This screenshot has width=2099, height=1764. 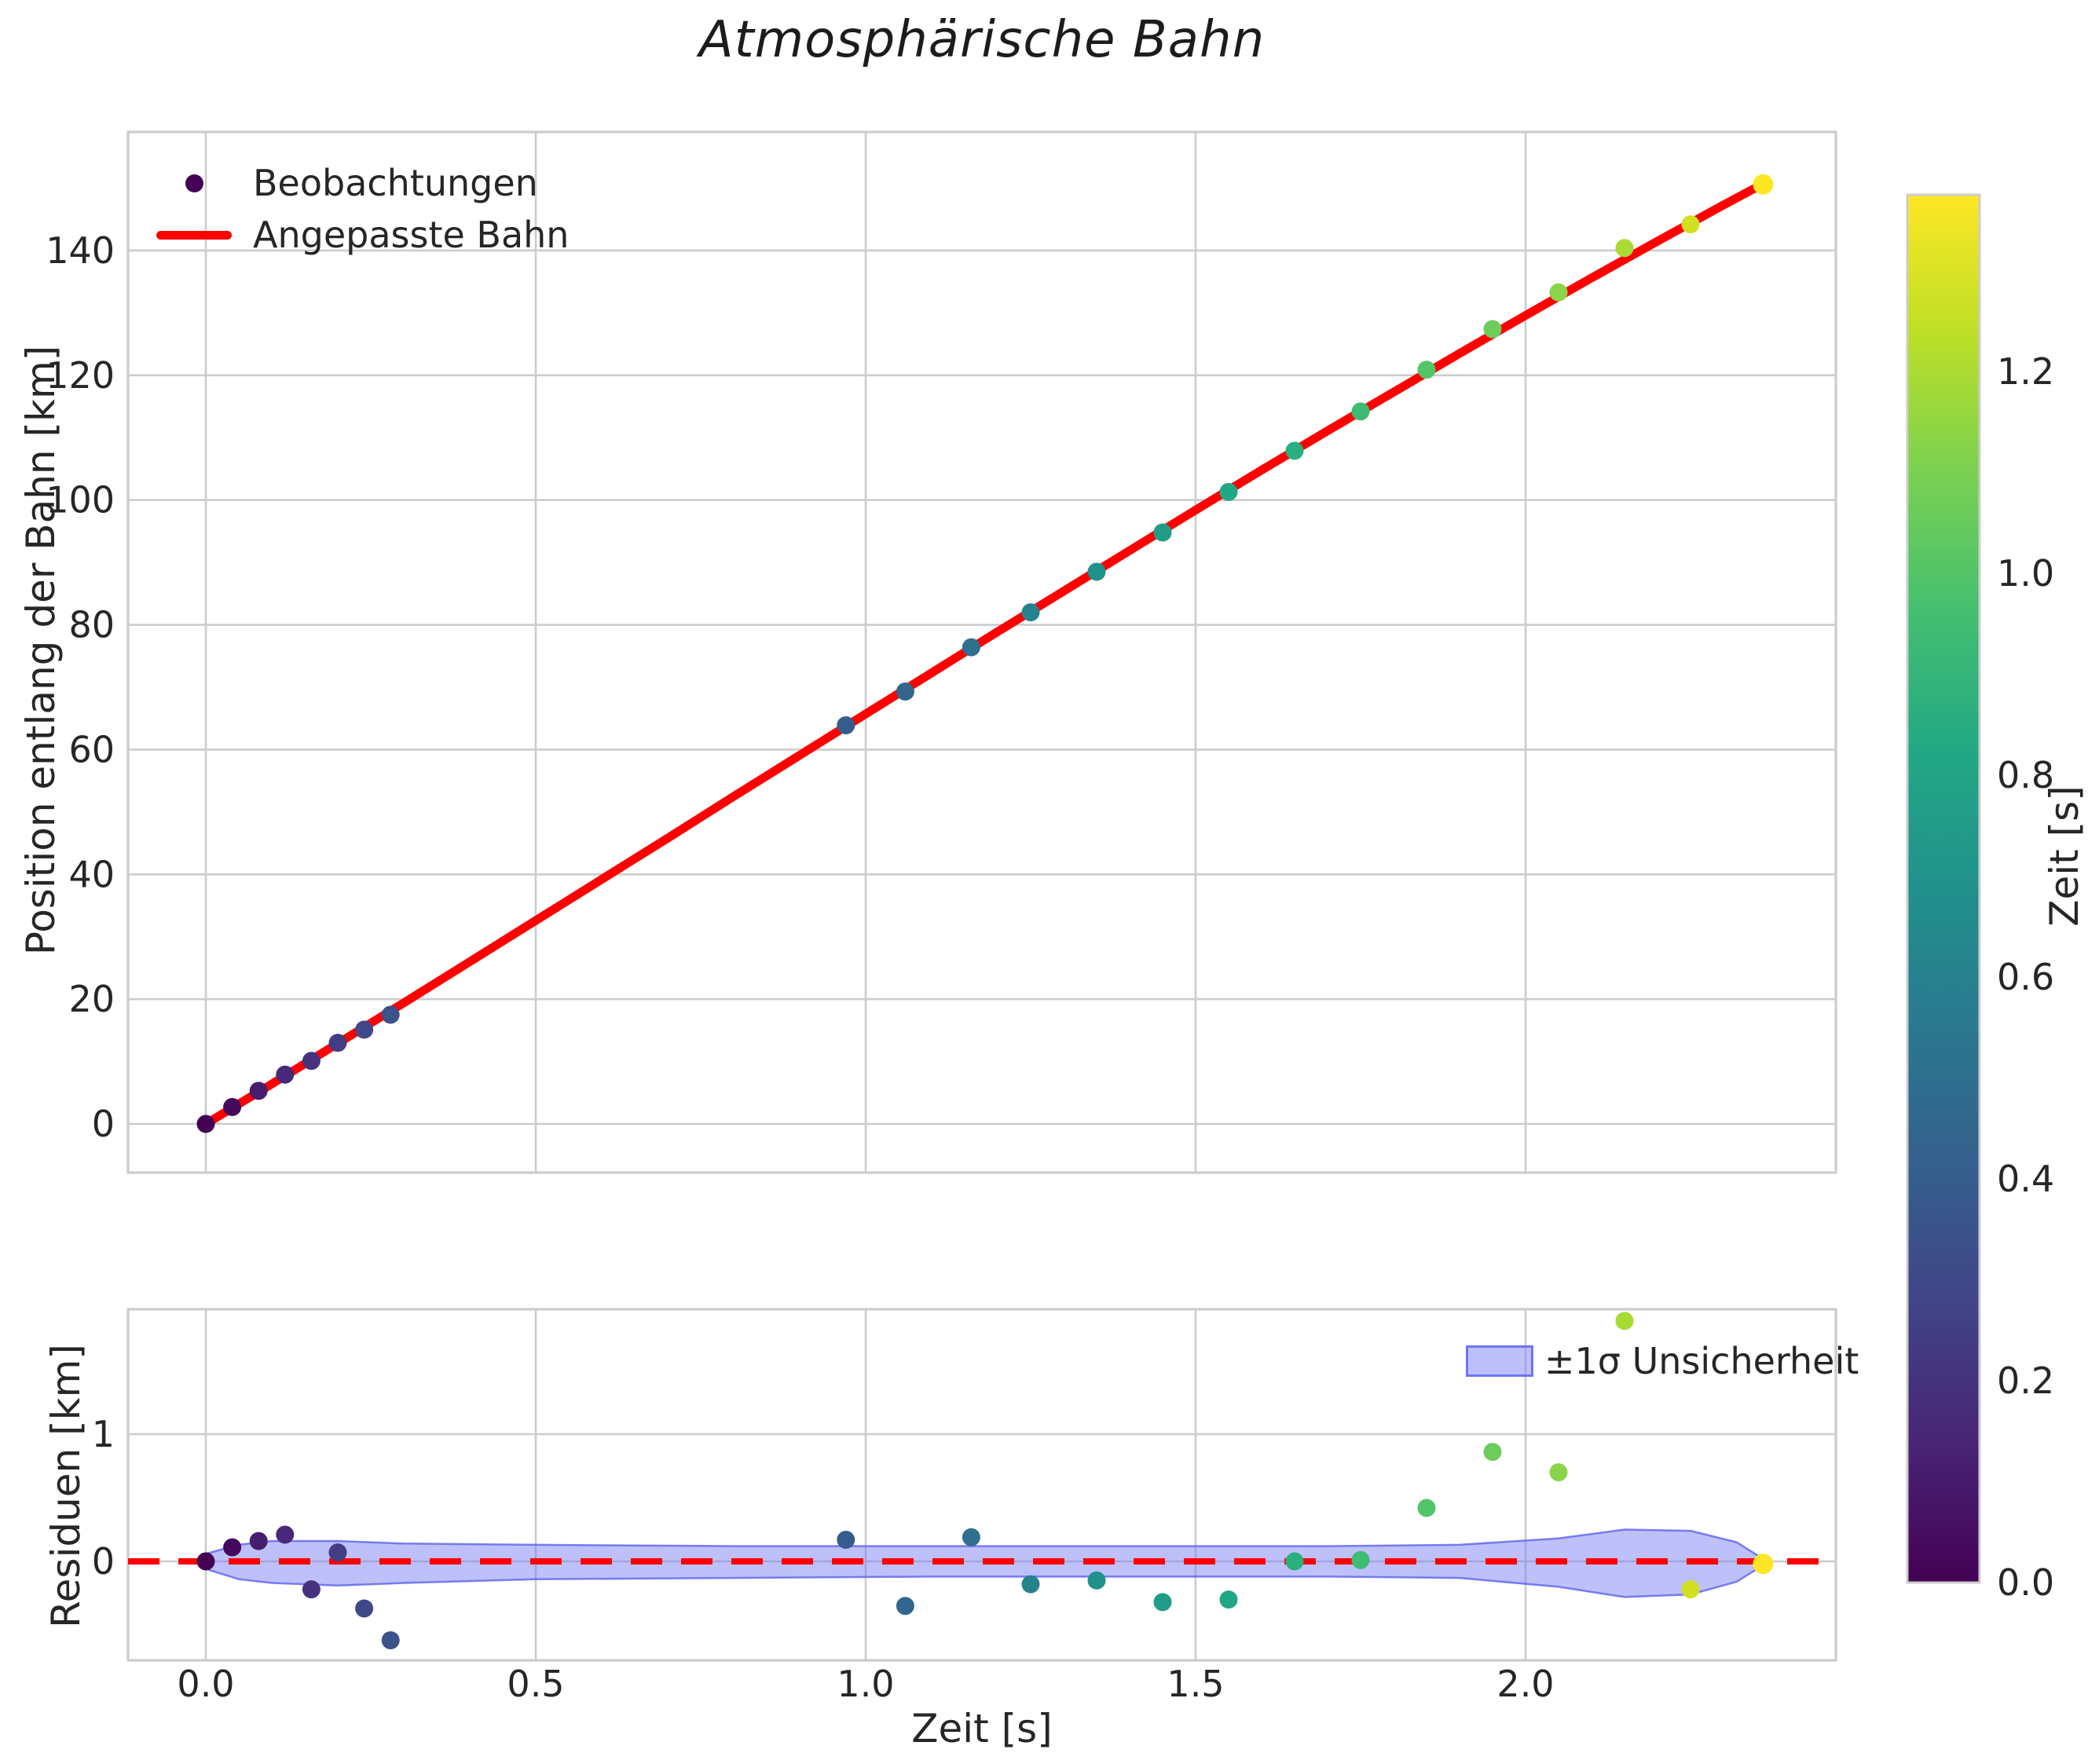 What do you see at coordinates (2025, 371) in the screenshot?
I see `colorbar-tick-label: 1.2` at bounding box center [2025, 371].